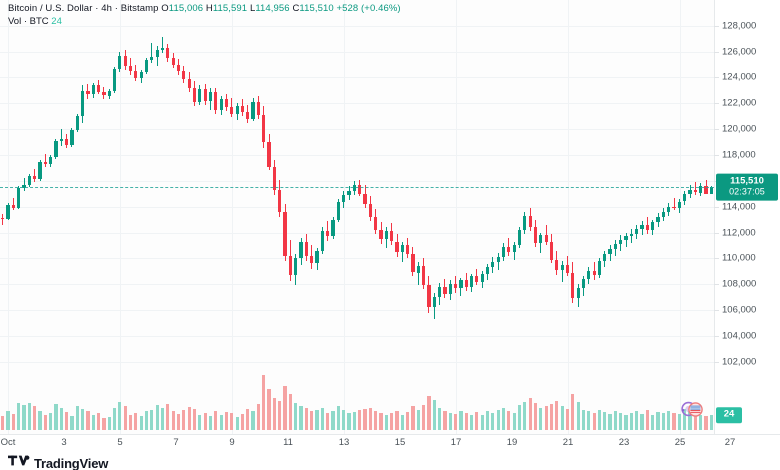 This screenshot has width=780, height=470. Describe the element at coordinates (58, 462) in the screenshot. I see `tradingview-logo: TradingView` at that location.